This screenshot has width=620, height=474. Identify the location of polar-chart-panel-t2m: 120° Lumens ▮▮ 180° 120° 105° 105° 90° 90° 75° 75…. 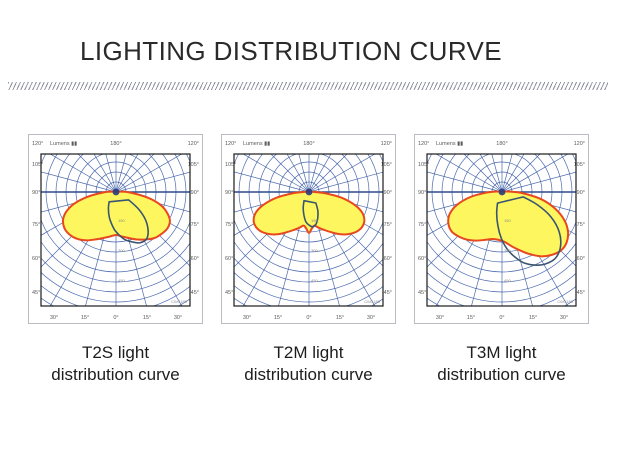
(308, 229).